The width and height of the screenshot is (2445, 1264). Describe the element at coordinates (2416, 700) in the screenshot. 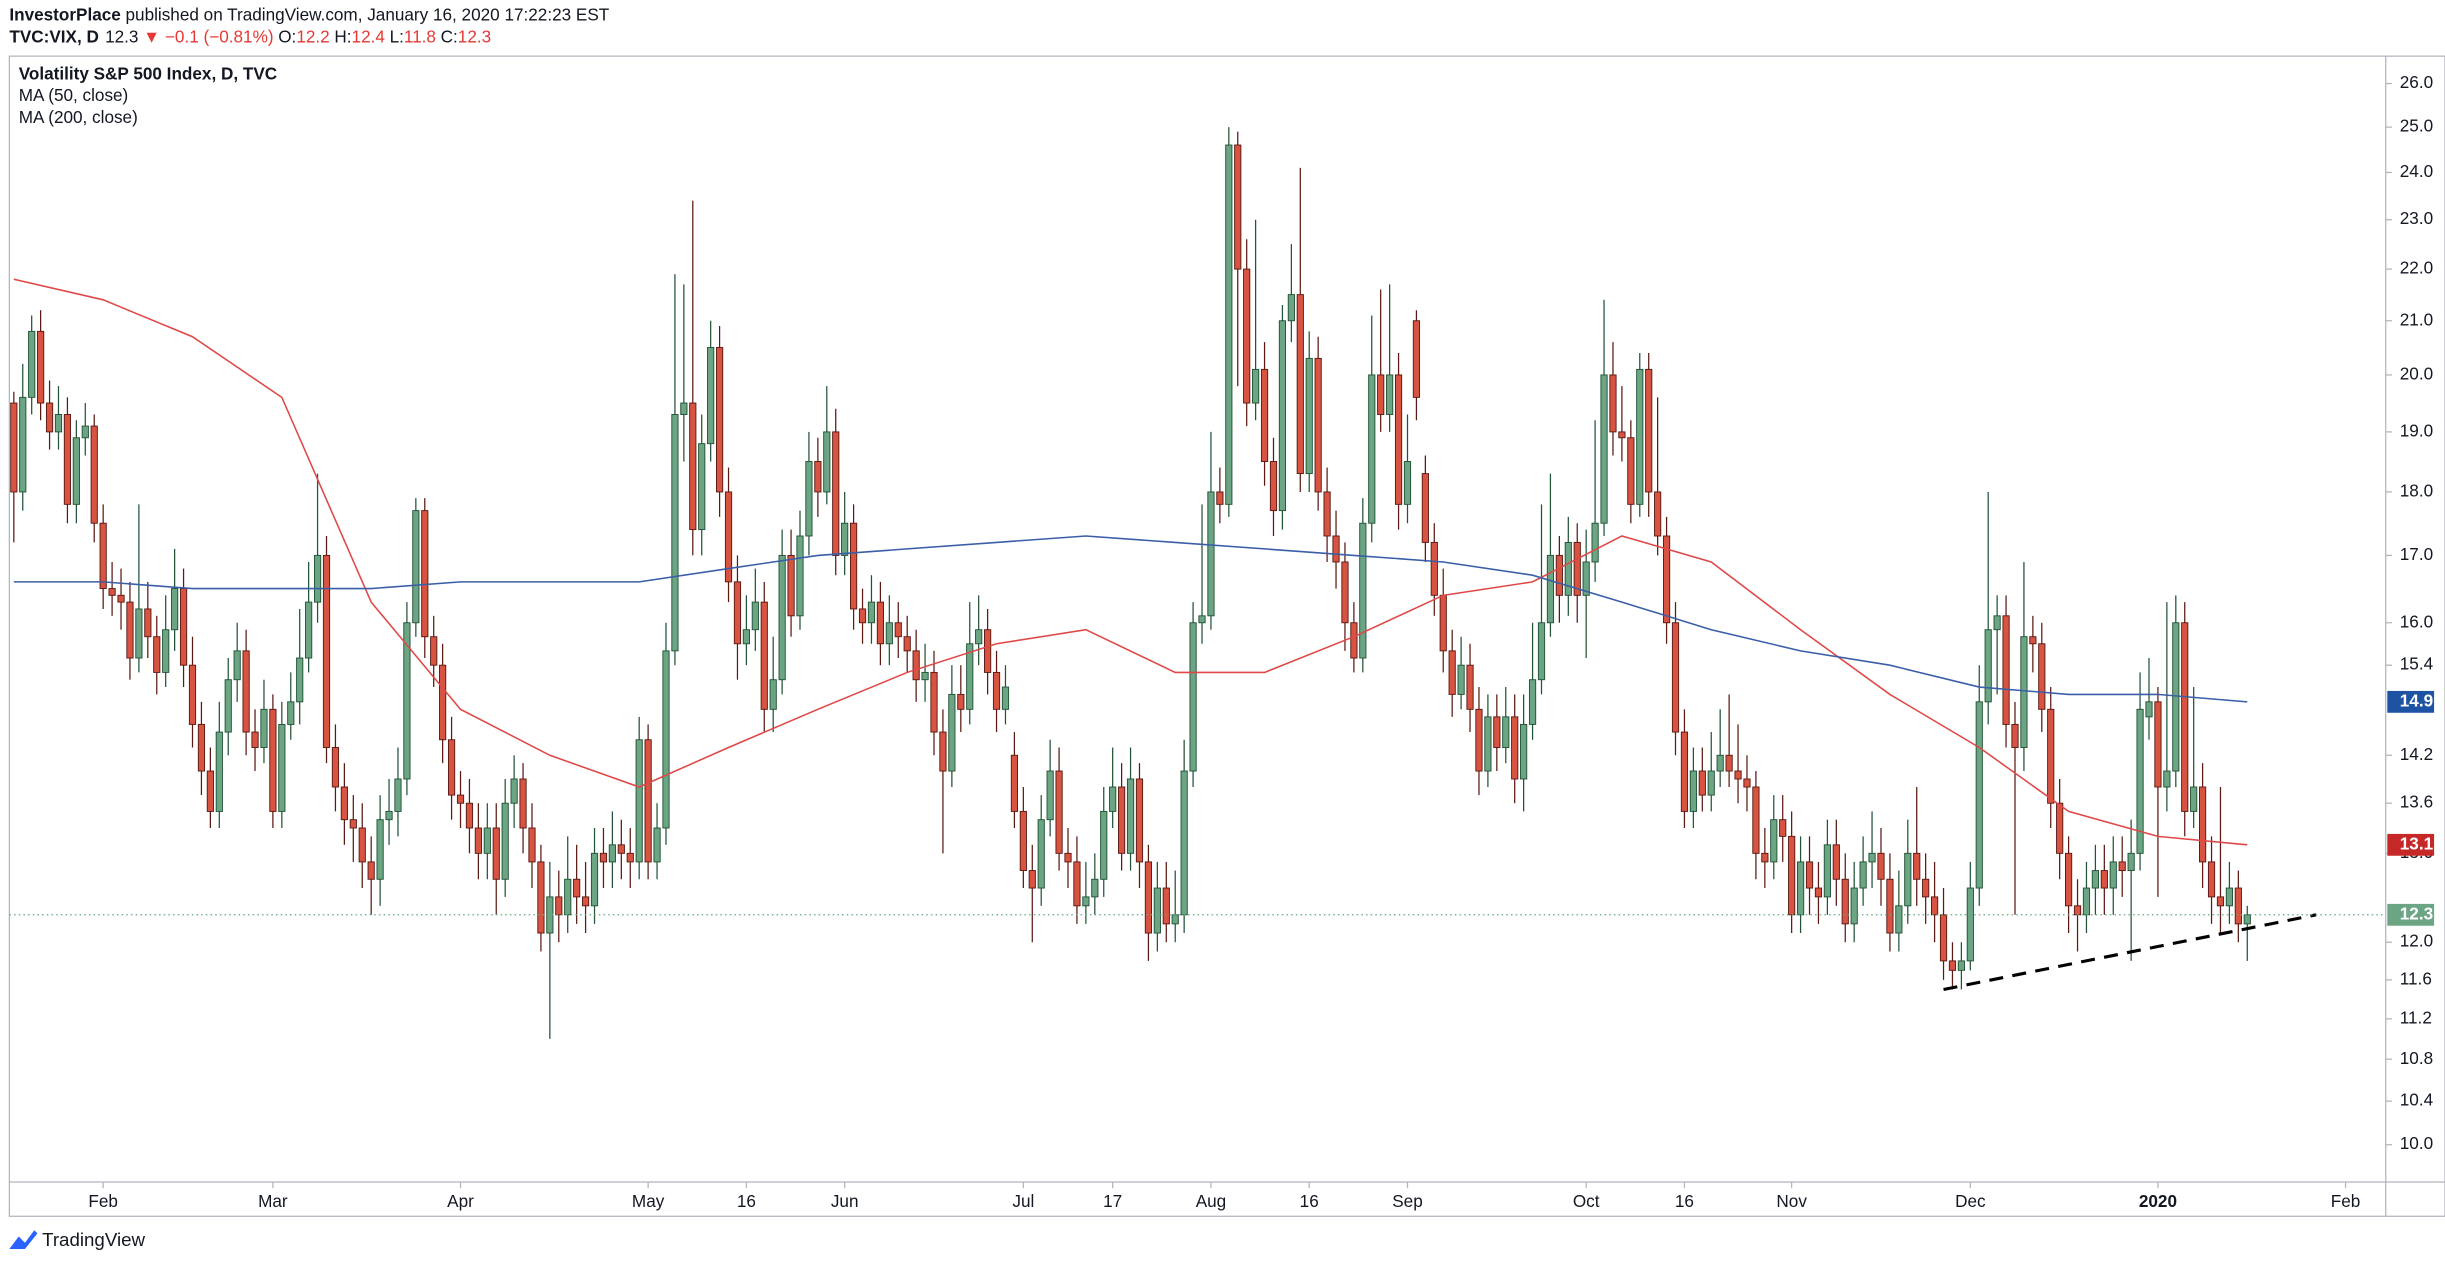

I see `price-label: 14.9` at that location.